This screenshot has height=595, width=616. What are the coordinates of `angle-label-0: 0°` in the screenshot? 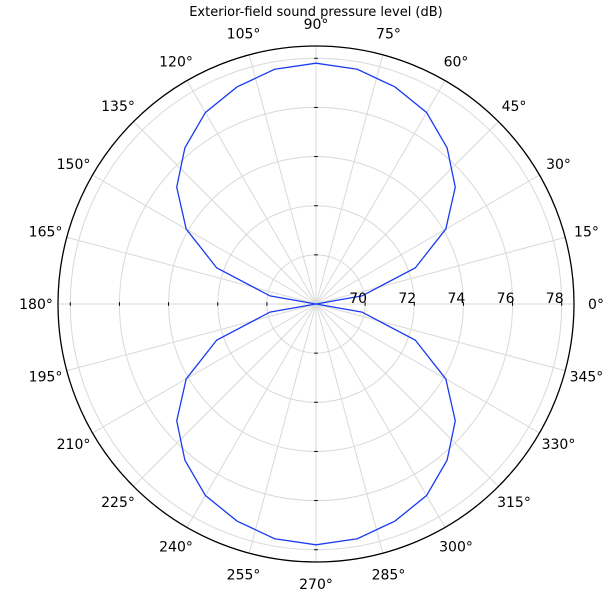 It's located at (596, 305).